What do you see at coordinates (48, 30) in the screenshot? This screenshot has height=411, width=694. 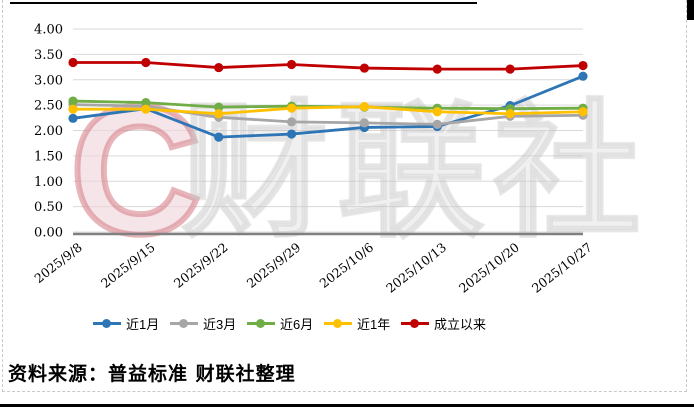 I see `y-tick-label: 4.00` at bounding box center [48, 30].